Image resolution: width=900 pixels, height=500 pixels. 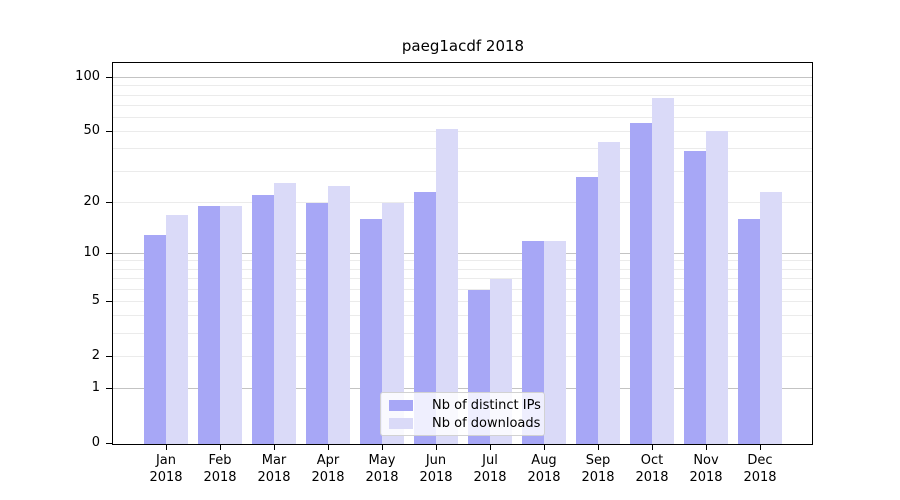 I want to click on bar-ips-sep, so click(x=587, y=310).